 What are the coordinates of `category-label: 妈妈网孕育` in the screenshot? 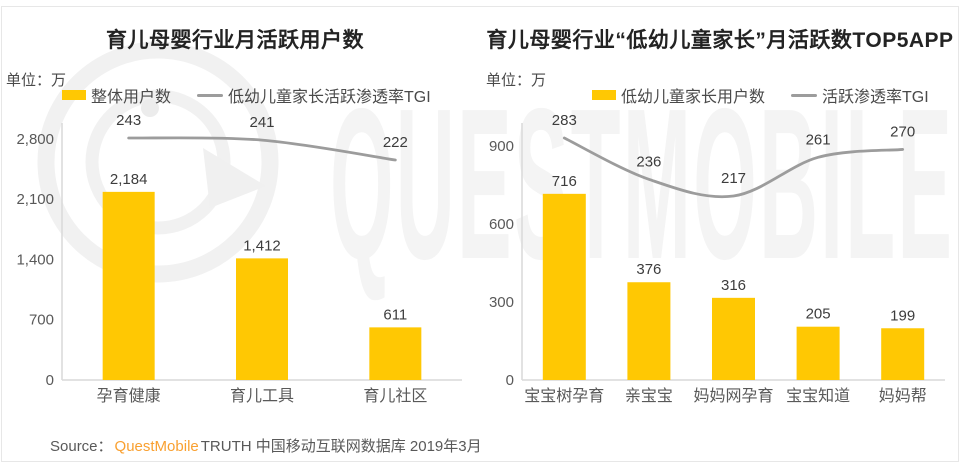 It's located at (733, 396).